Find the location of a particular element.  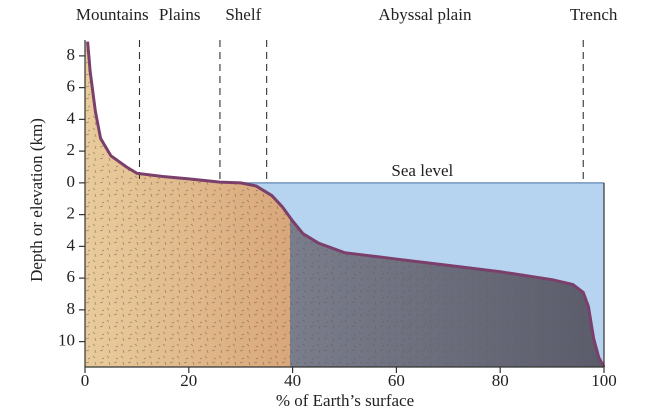

y-tick-label: 10 is located at coordinates (66, 340).